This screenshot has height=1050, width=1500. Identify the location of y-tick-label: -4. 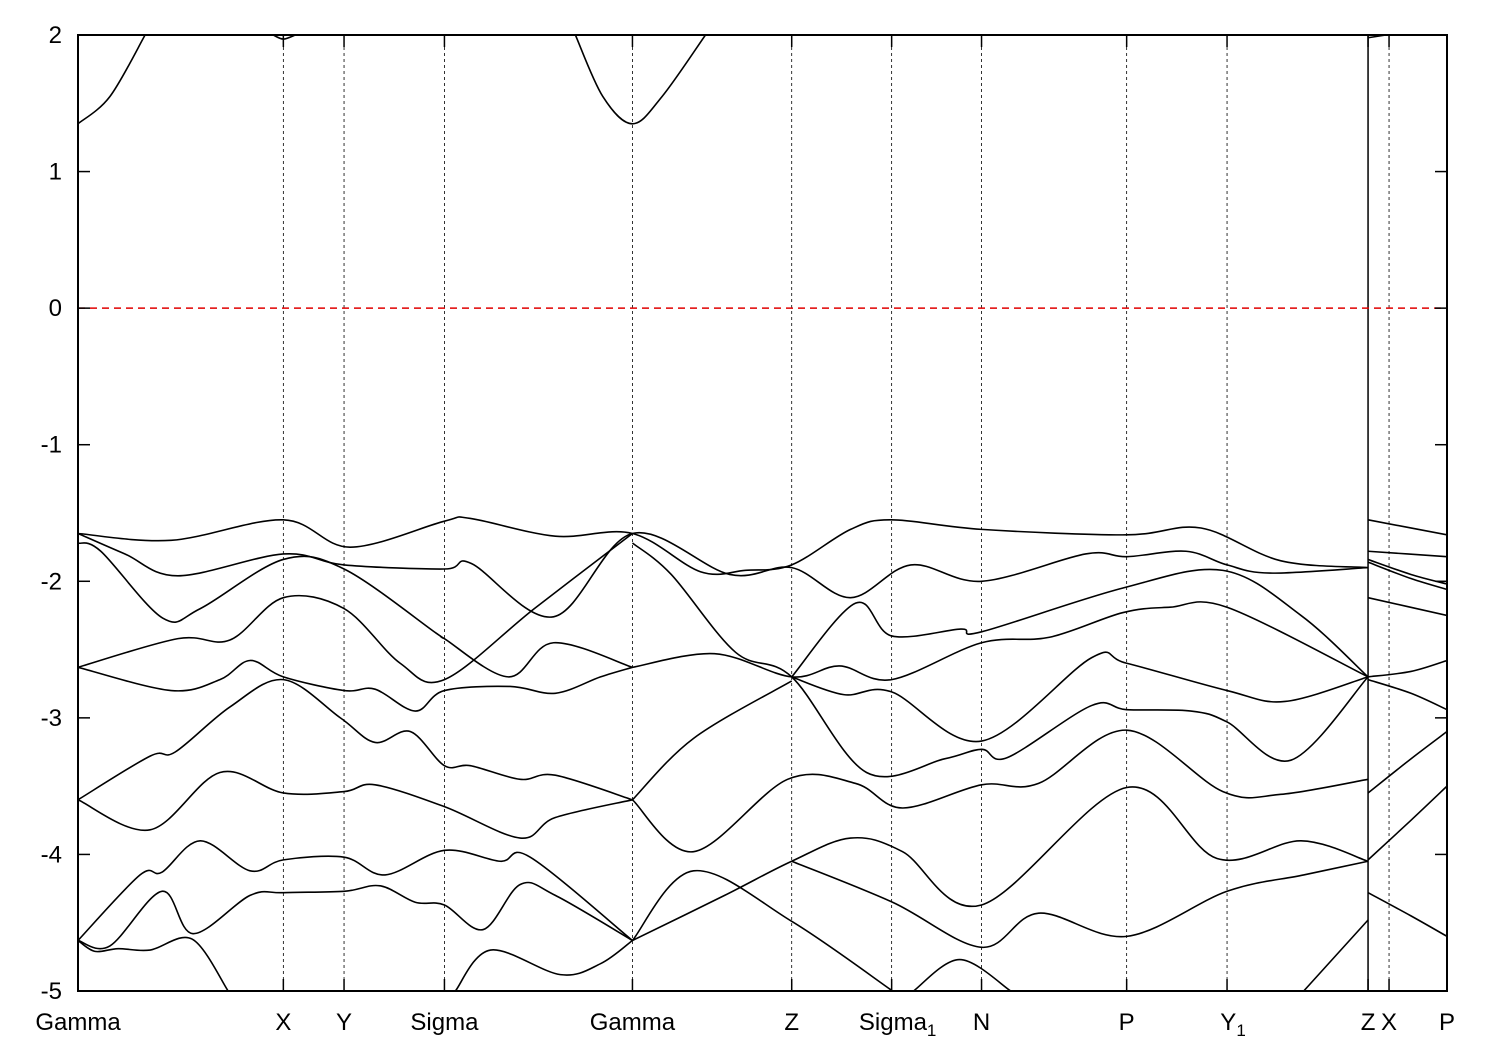
(51, 854).